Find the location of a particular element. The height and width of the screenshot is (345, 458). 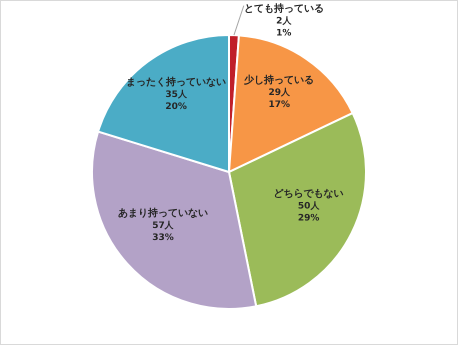

data-label: 29人 17% is located at coordinates (279, 98).